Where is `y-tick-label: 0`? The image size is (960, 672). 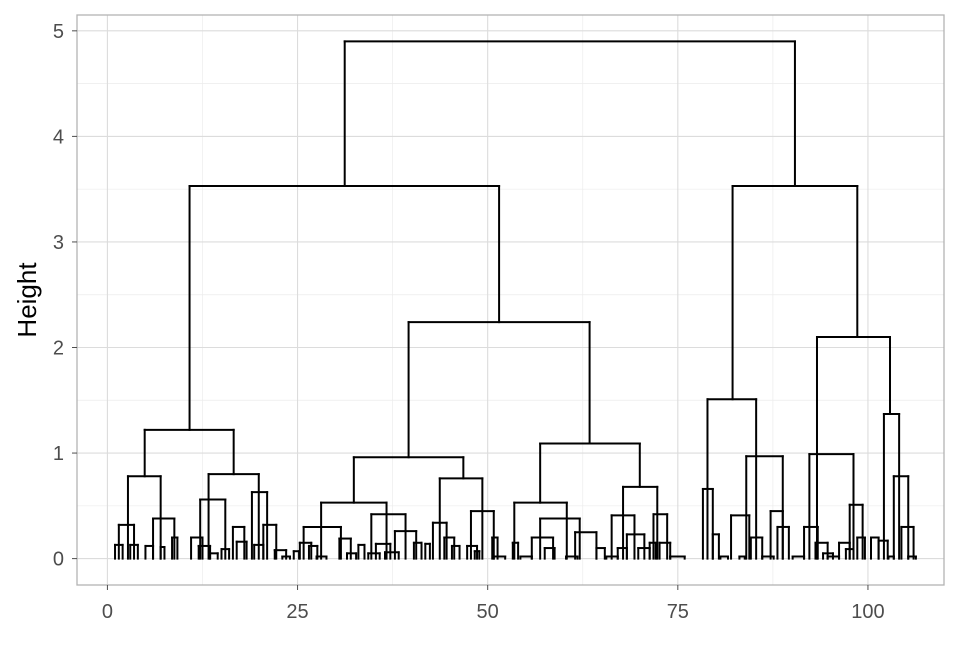 y-tick-label: 0 is located at coordinates (58, 560).